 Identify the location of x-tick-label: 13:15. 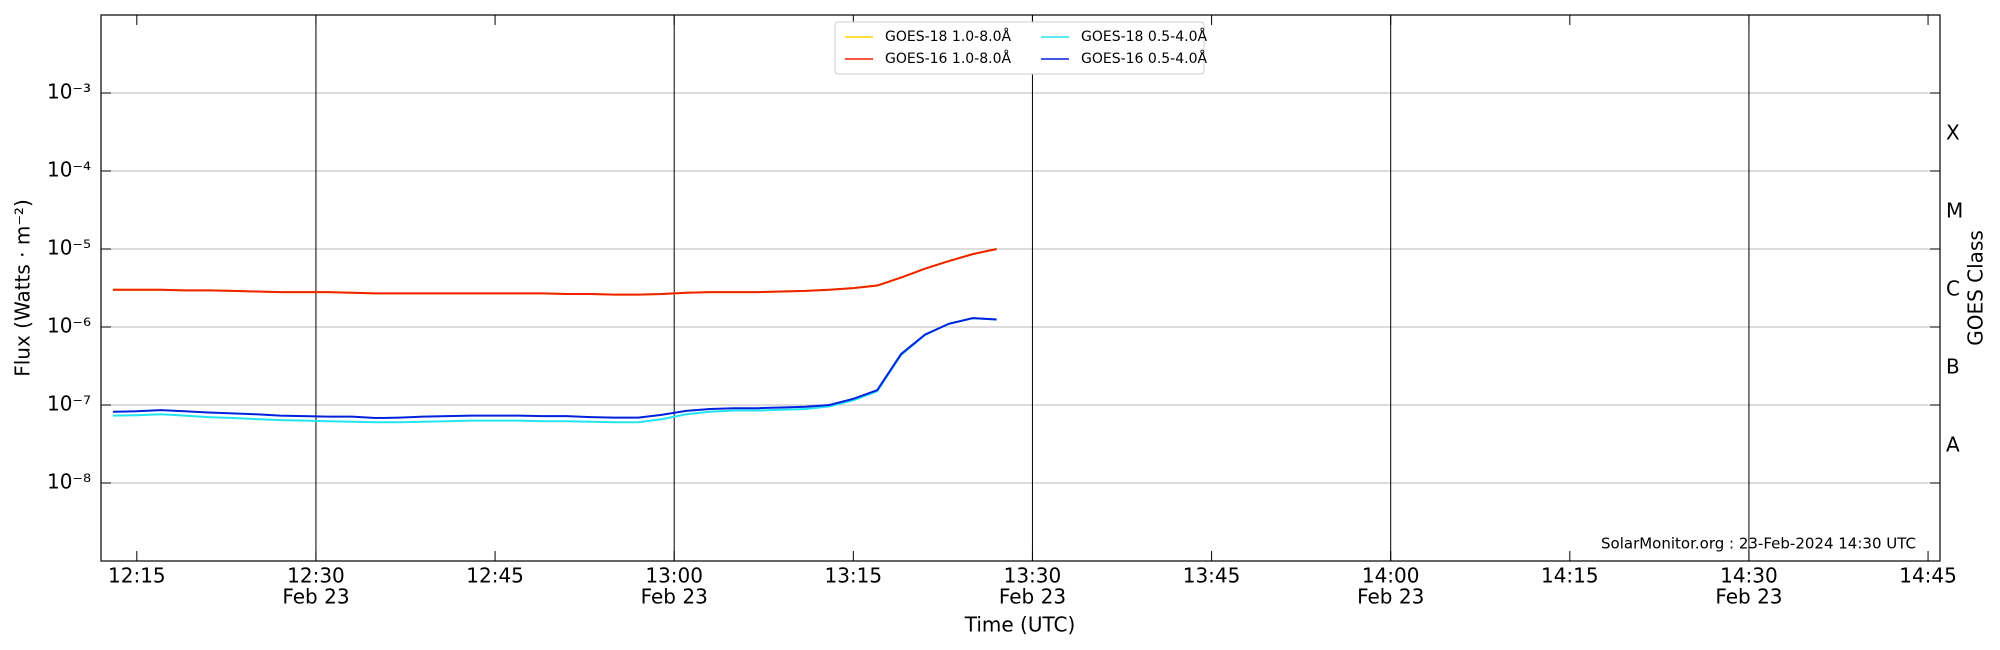
(853, 576).